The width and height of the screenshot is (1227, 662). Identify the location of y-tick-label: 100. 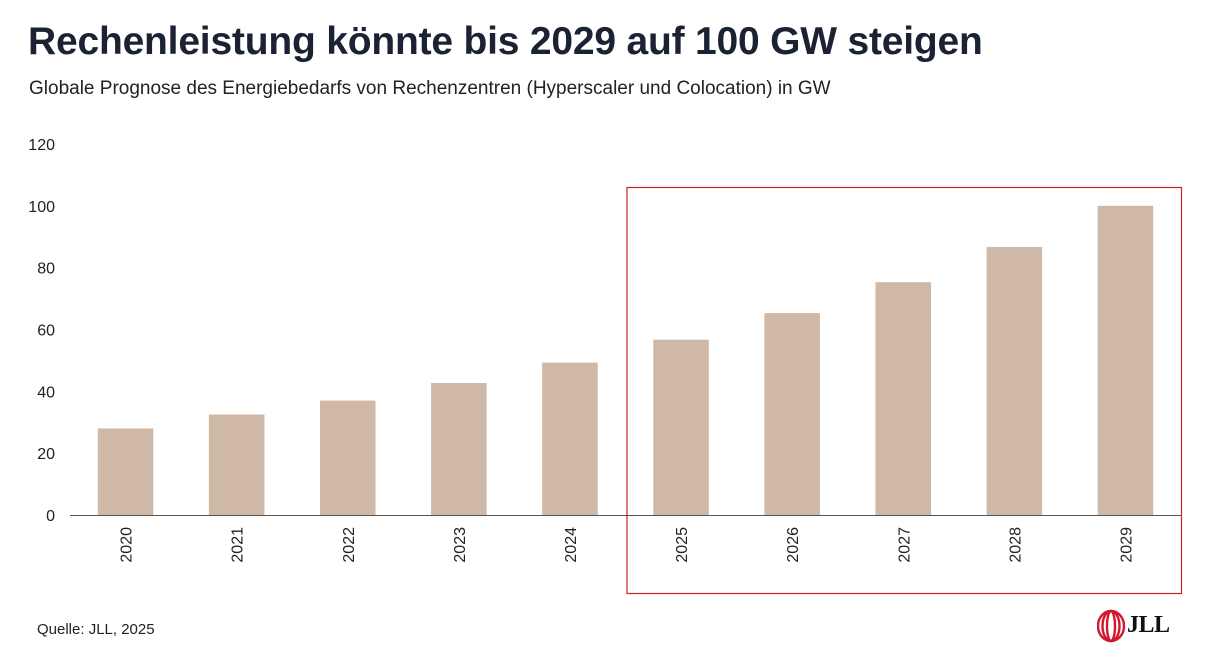
(41, 207).